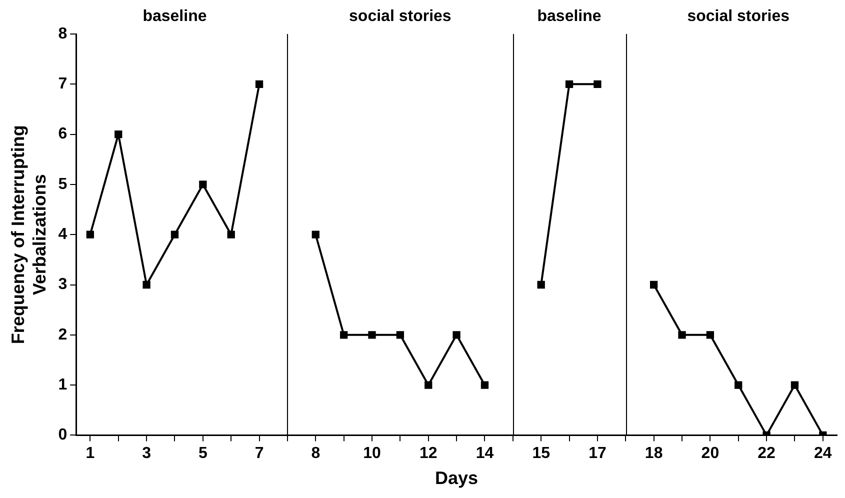 The image size is (845, 498). I want to click on y-tick-label: 4, so click(63, 235).